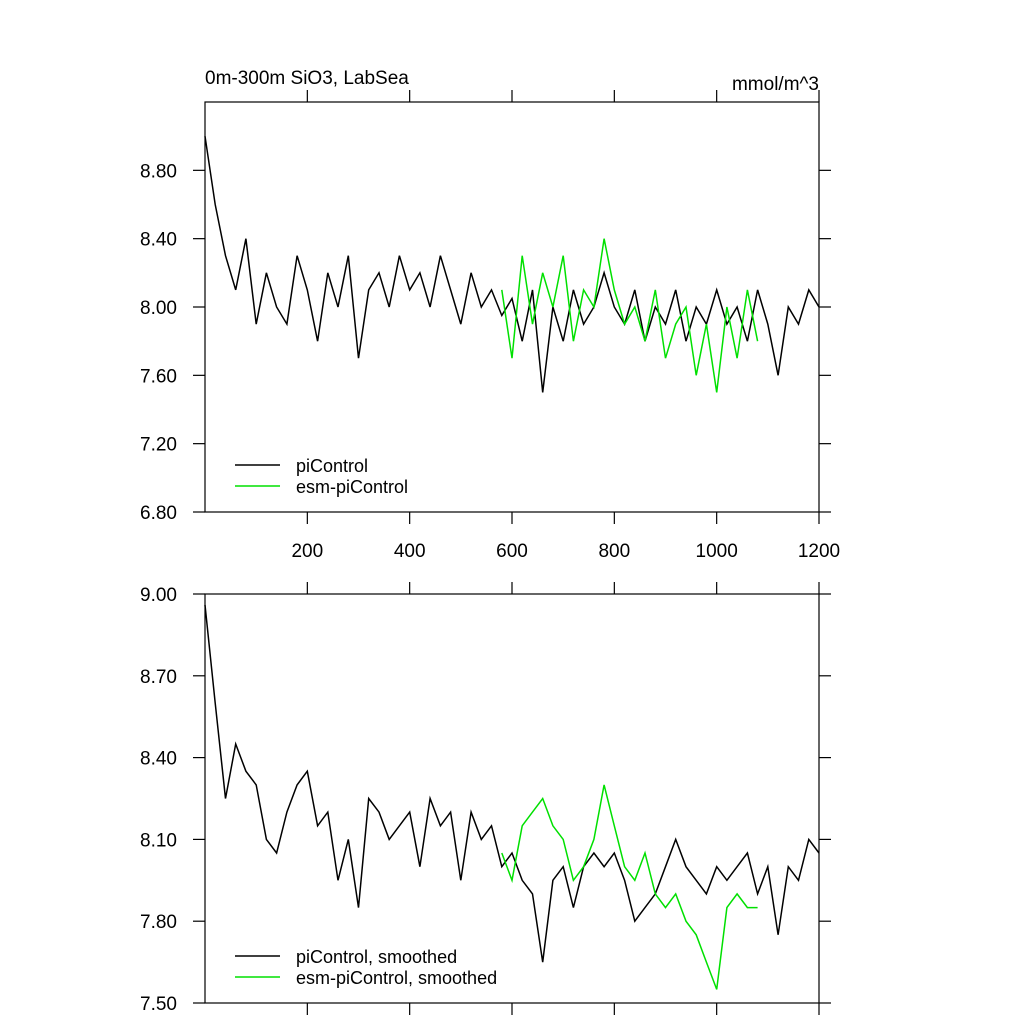 The height and width of the screenshot is (1024, 1024). What do you see at coordinates (158, 513) in the screenshot?
I see `y-tick-label: 6.80` at bounding box center [158, 513].